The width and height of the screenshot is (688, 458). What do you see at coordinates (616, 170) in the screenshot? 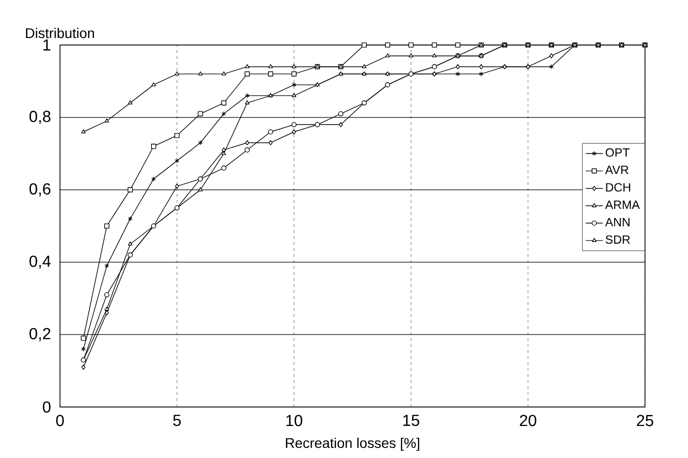
I see `legend-label: AVR` at bounding box center [616, 170].